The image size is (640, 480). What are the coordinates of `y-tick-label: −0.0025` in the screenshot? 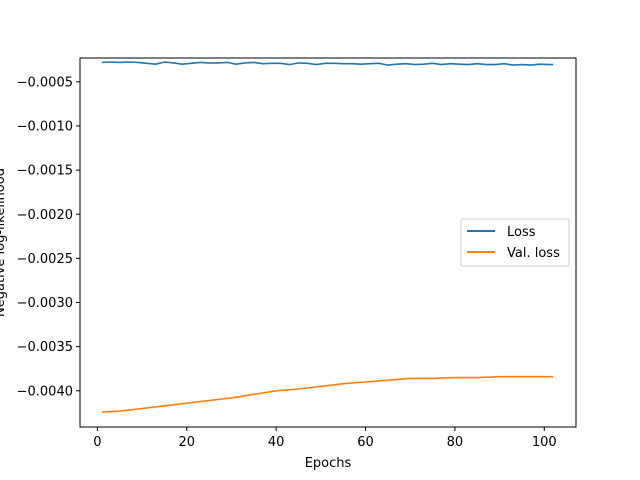 It's located at (45, 259).